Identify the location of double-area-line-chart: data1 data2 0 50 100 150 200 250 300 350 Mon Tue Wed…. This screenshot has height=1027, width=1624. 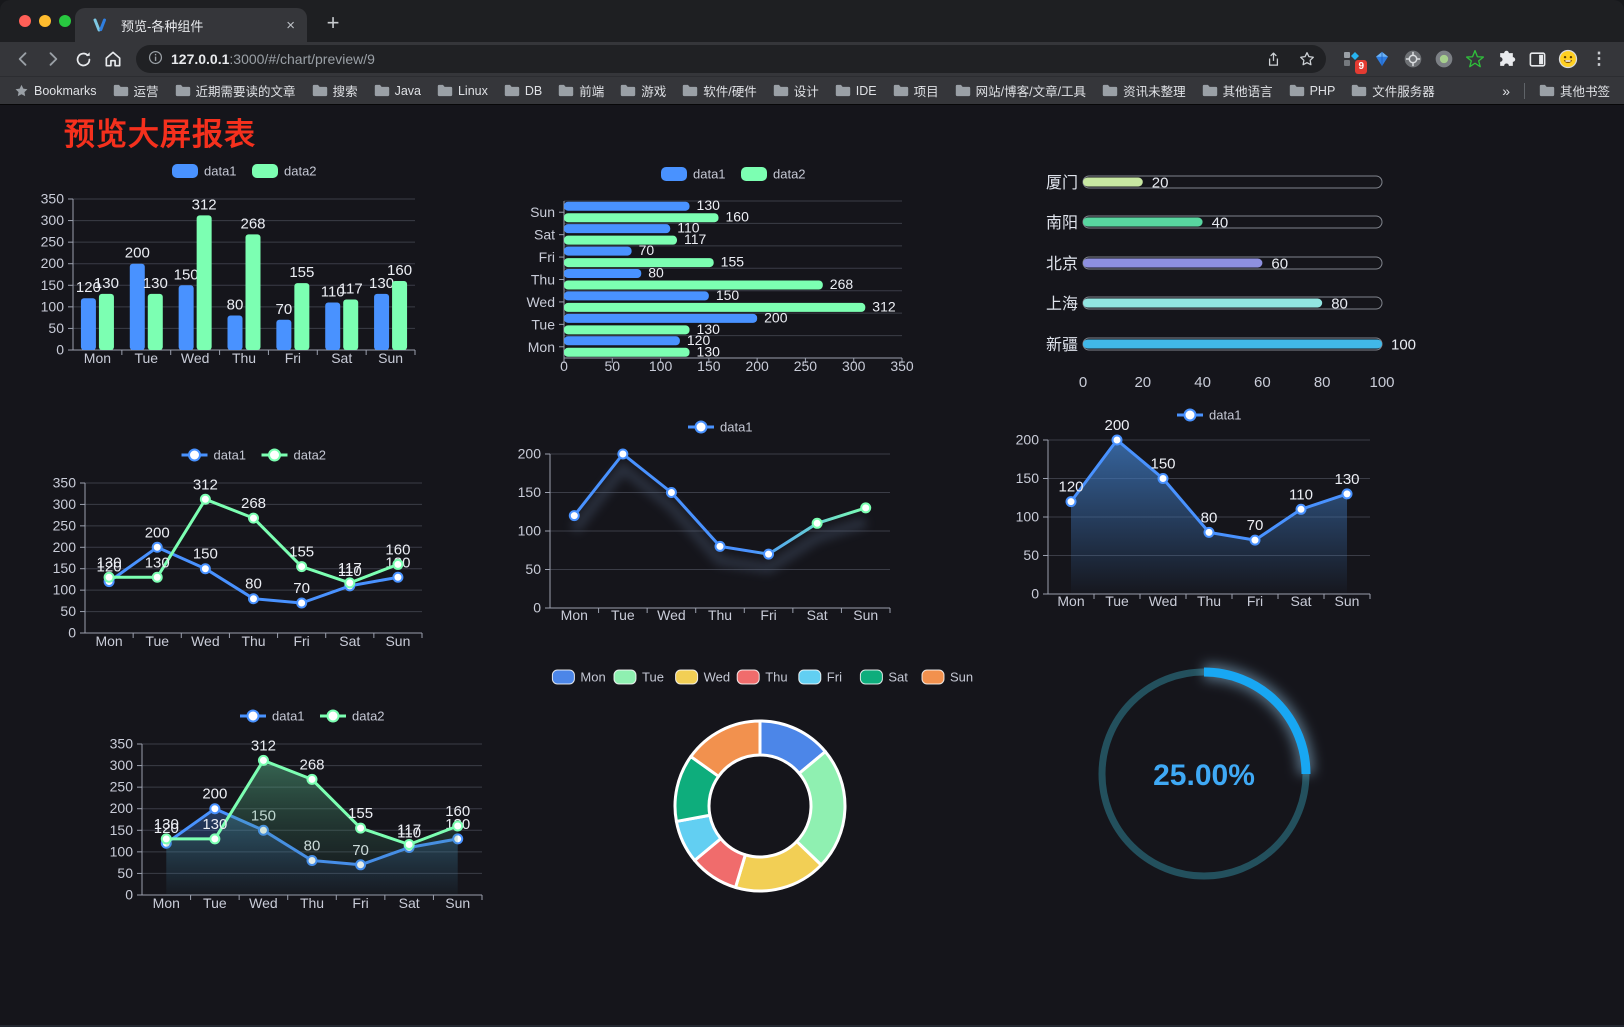
(297, 813).